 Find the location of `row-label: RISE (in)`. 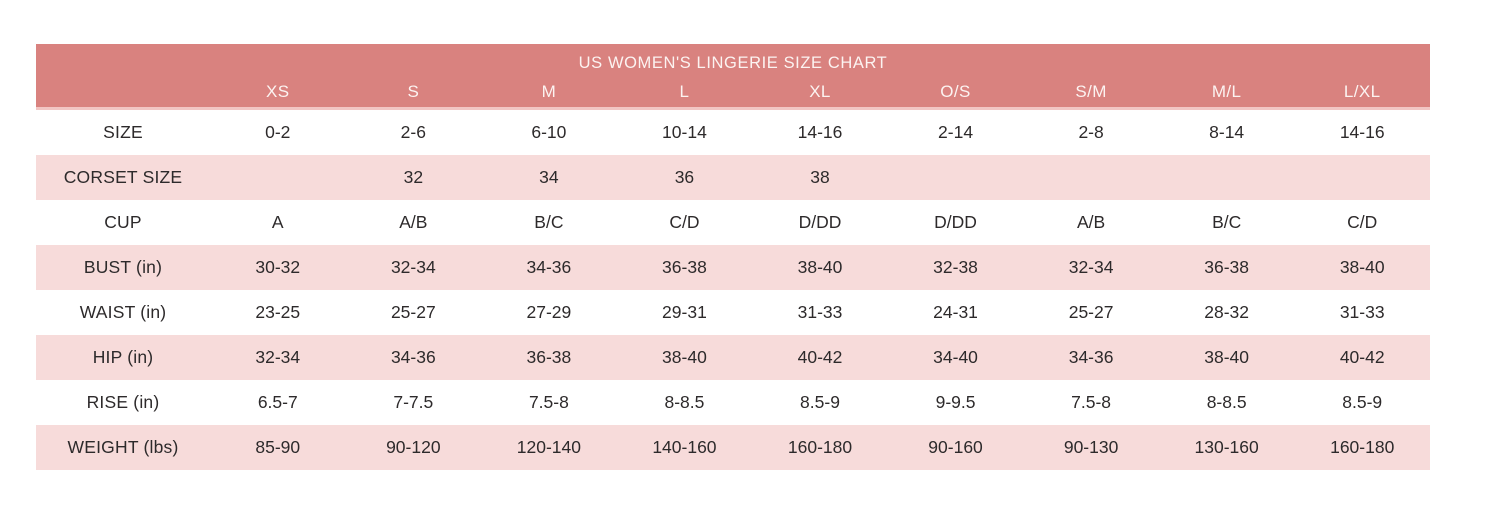

row-label: RISE (in) is located at coordinates (123, 402).